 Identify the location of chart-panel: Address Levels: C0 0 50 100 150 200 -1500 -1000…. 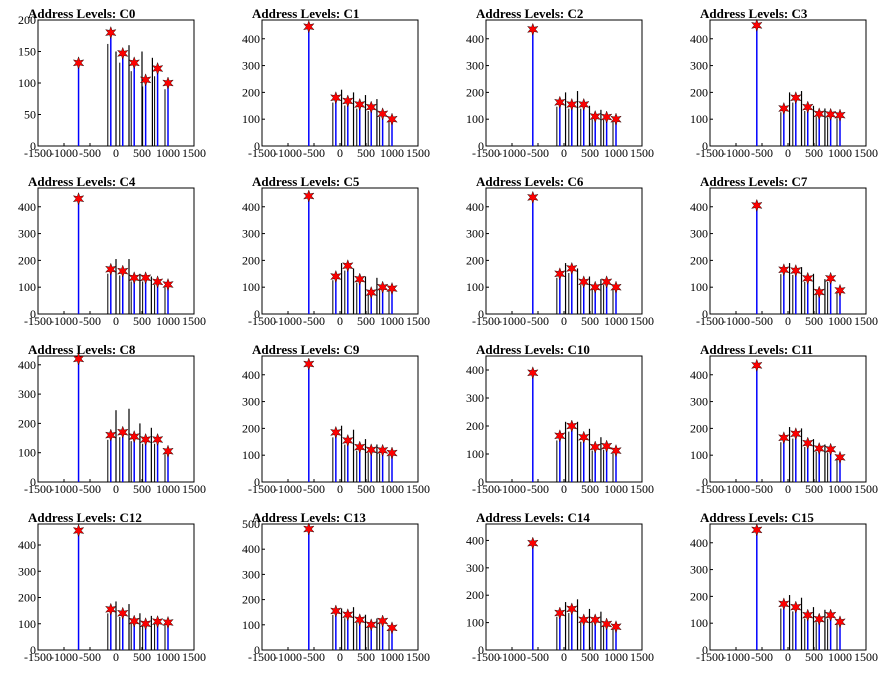
(112, 84).